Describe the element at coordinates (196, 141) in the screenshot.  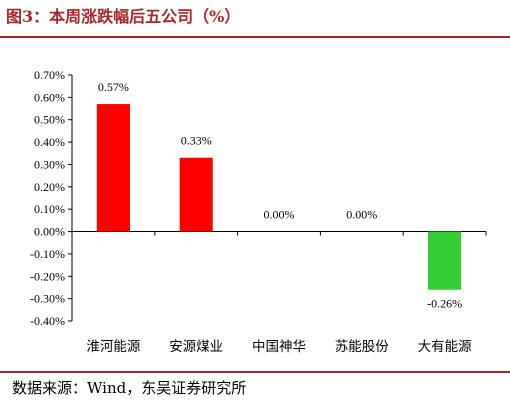
I see `data-label: 0.33%` at that location.